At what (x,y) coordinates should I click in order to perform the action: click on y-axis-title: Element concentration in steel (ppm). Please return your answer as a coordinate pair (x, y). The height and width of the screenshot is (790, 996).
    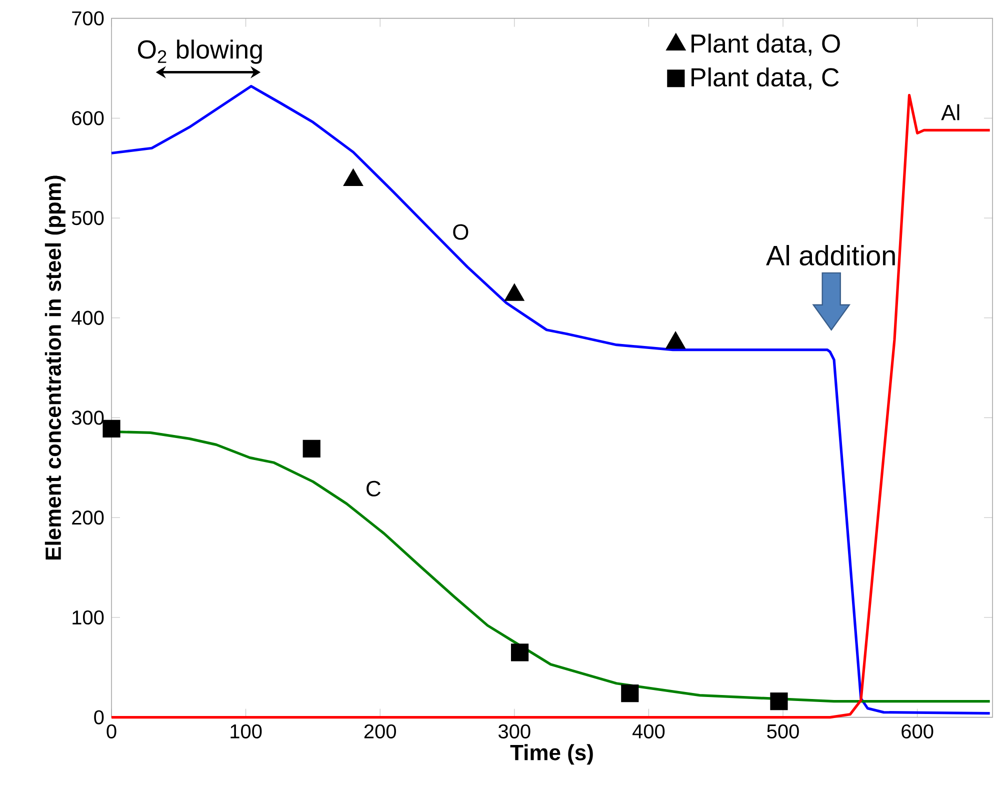
    Looking at the image, I should click on (55, 368).